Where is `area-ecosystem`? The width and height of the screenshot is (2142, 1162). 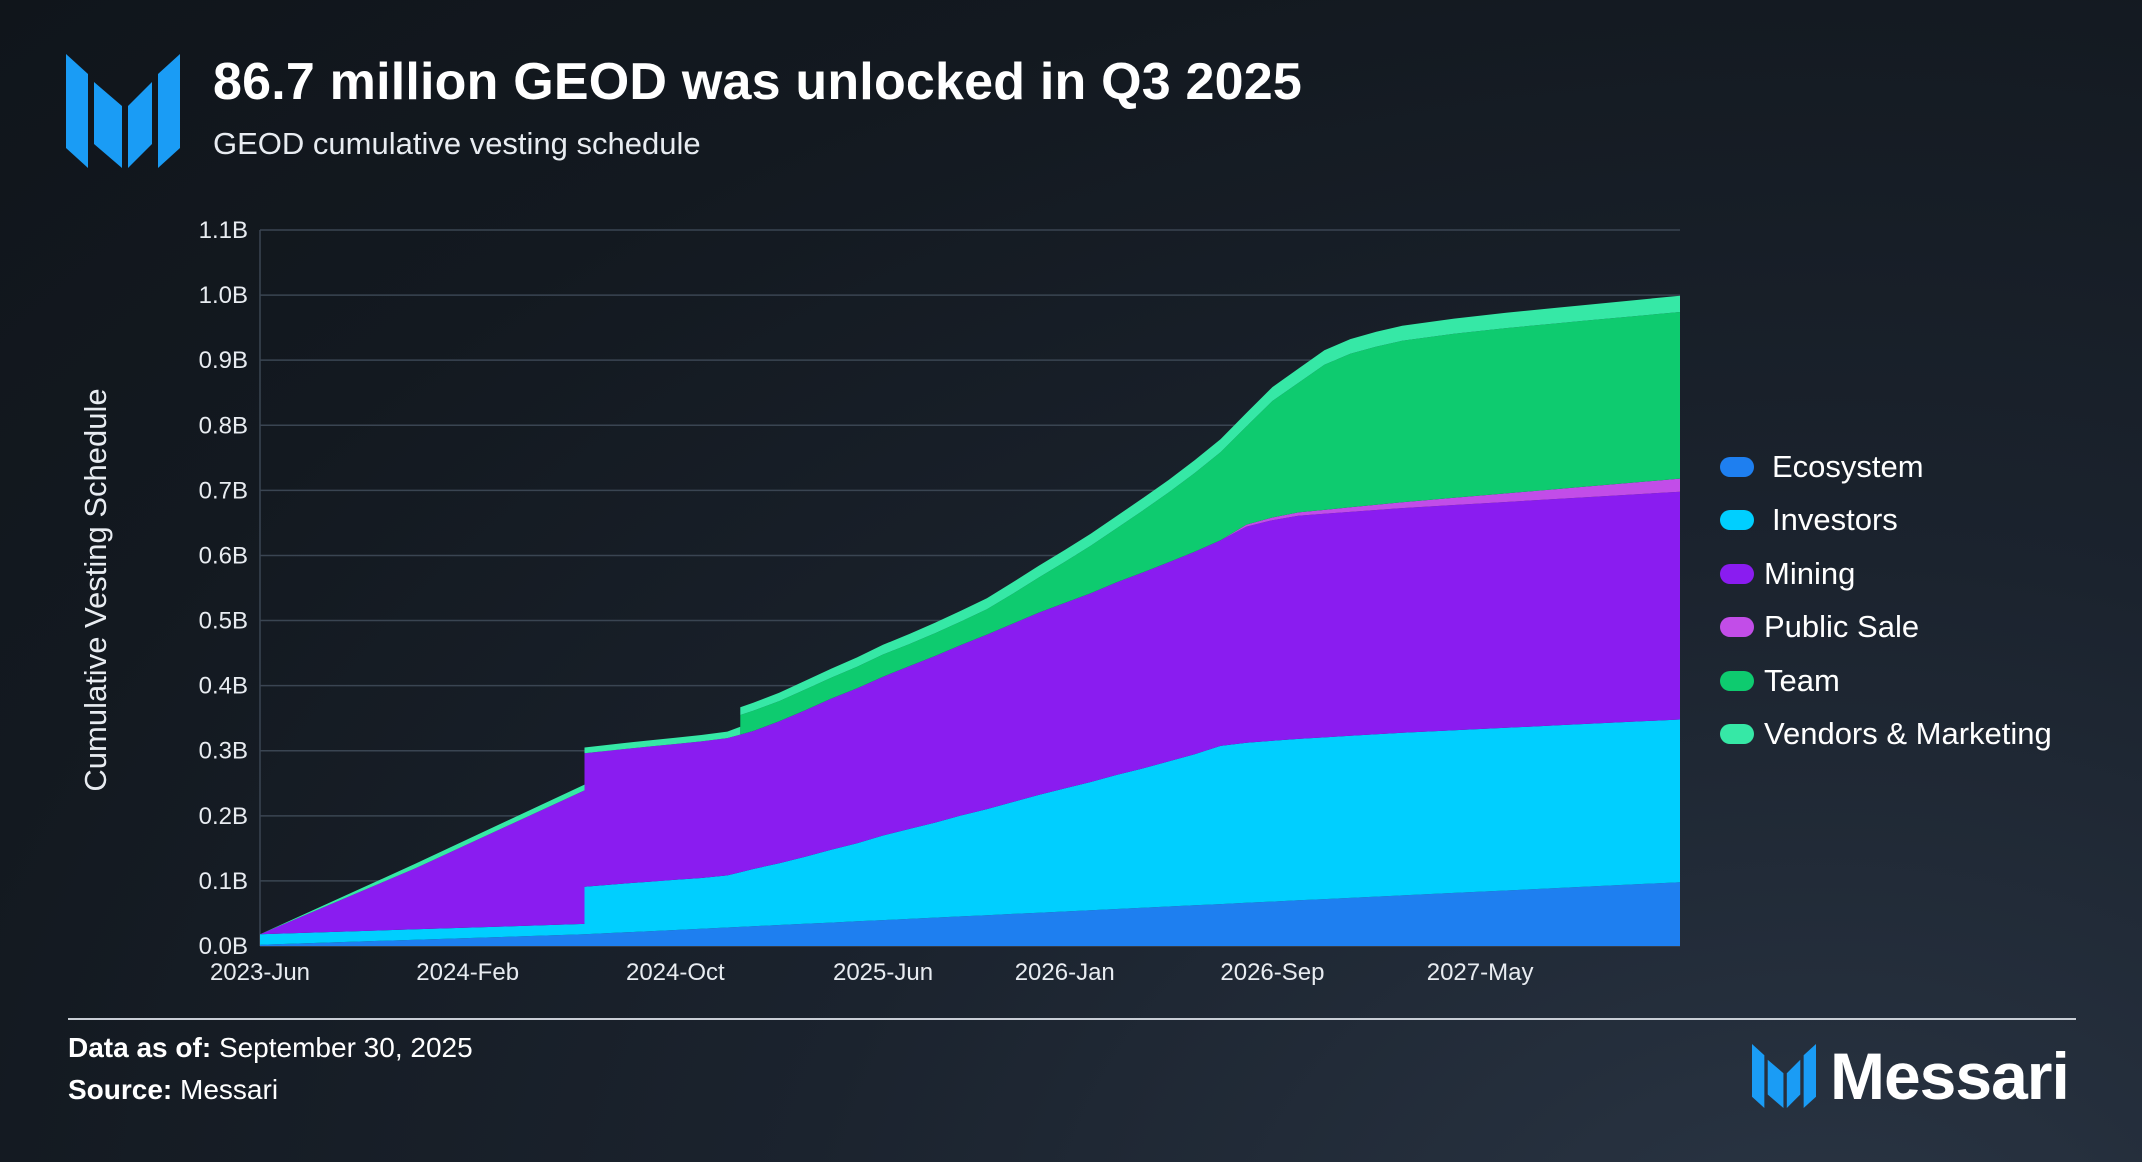 area-ecosystem is located at coordinates (970, 914).